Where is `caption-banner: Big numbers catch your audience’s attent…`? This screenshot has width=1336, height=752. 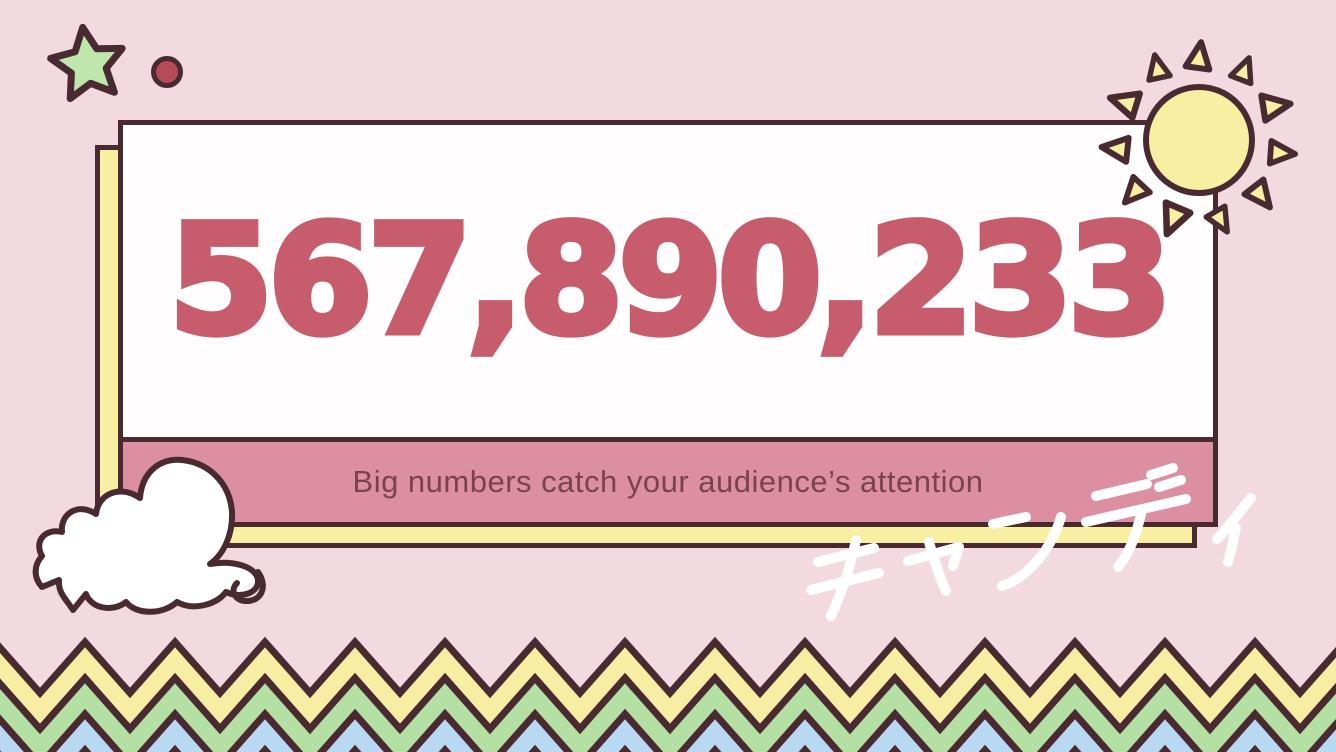 caption-banner: Big numbers catch your audience’s attent… is located at coordinates (668, 479).